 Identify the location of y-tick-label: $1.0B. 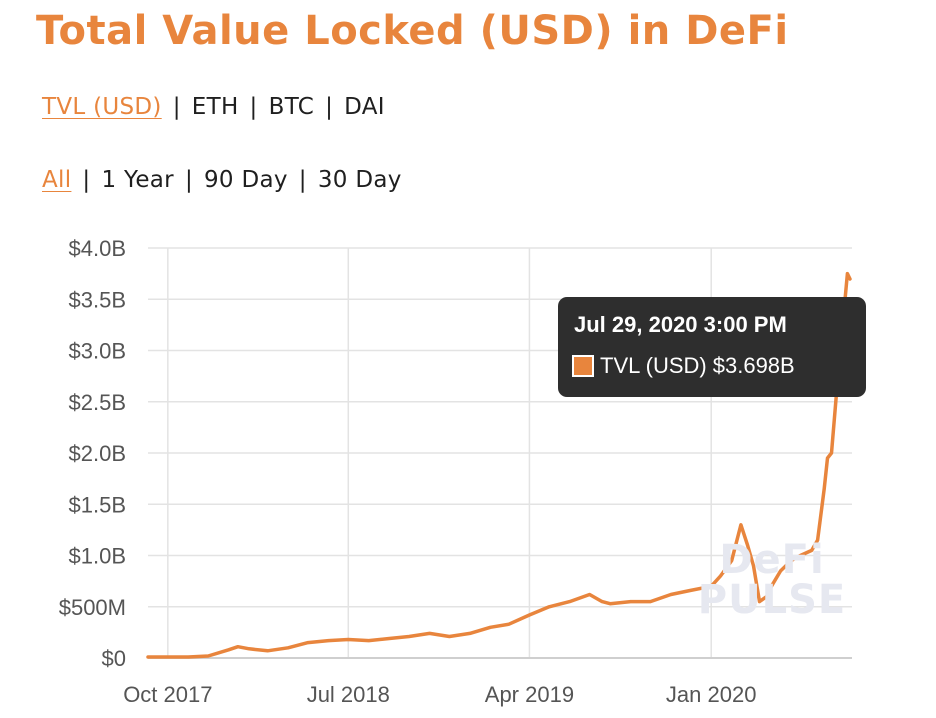
(98, 556).